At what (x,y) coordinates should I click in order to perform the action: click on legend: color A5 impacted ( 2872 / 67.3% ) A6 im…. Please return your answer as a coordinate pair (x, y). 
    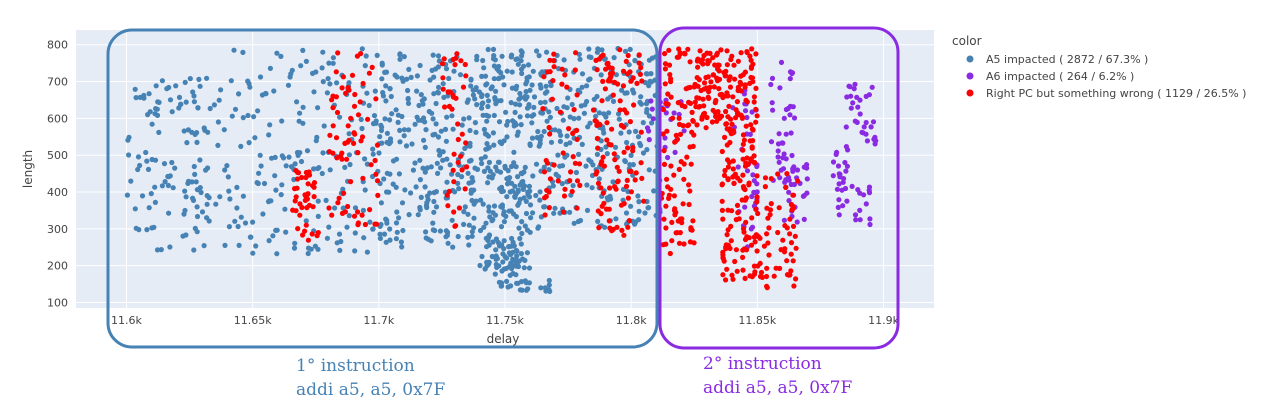
    Looking at the image, I should click on (1099, 67).